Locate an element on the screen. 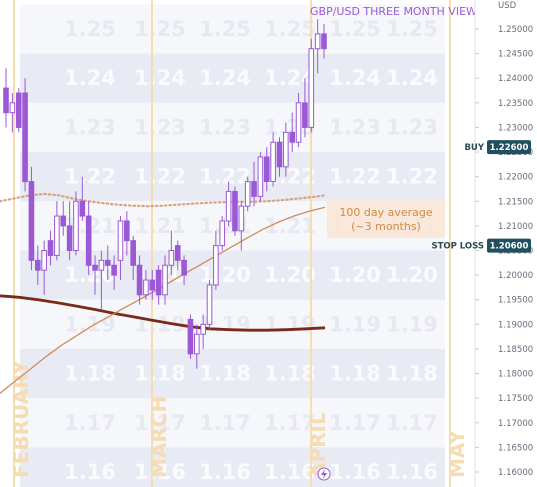  chart-title: GBP/USD THREE MONTH VIEW is located at coordinates (393, 11).